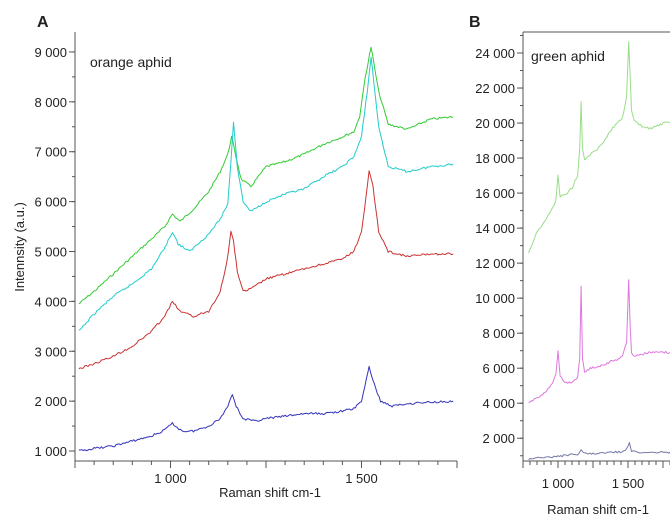 This screenshot has height=519, width=670. Describe the element at coordinates (50, 52) in the screenshot. I see `y-tick-label: 9 000` at that location.